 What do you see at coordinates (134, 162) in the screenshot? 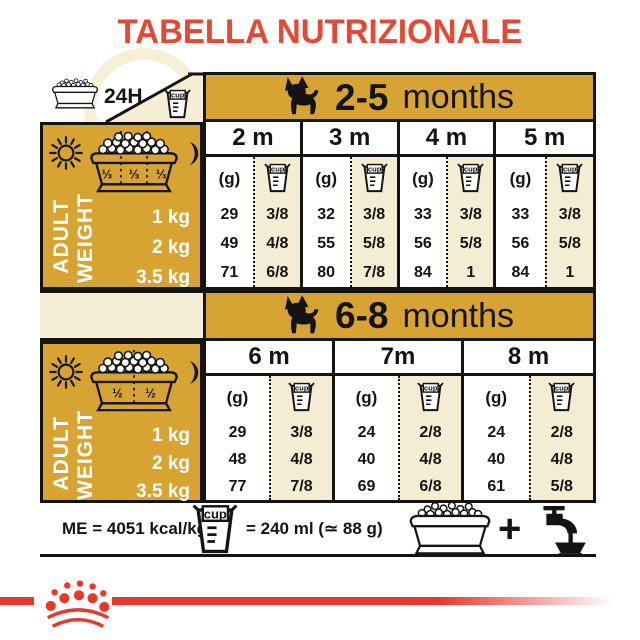
I see `meal-split-bowl-thirds: ⅓ ⅓ ⅓` at bounding box center [134, 162].